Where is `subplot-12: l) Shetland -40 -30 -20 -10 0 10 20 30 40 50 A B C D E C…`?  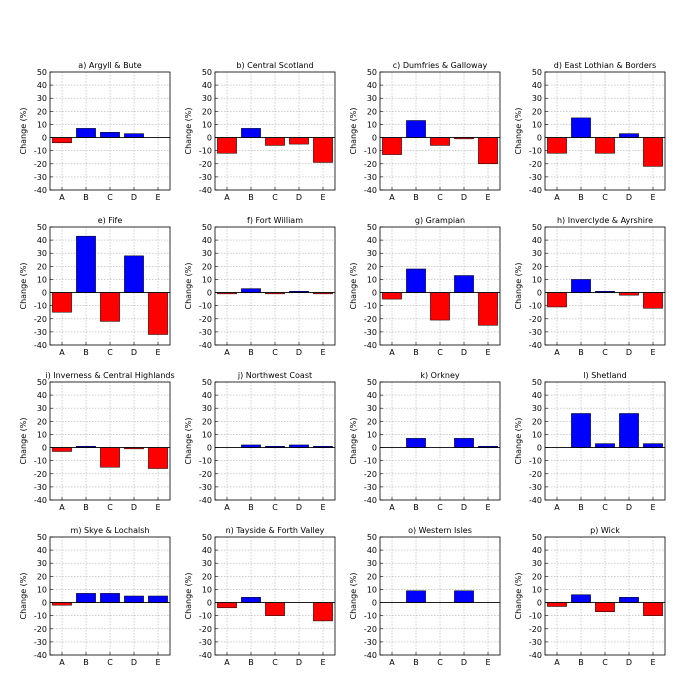
subplot-12: l) Shetland -40 -30 -20 -10 0 10 20 30 40 50 A B C D E C… is located at coordinates (590, 441).